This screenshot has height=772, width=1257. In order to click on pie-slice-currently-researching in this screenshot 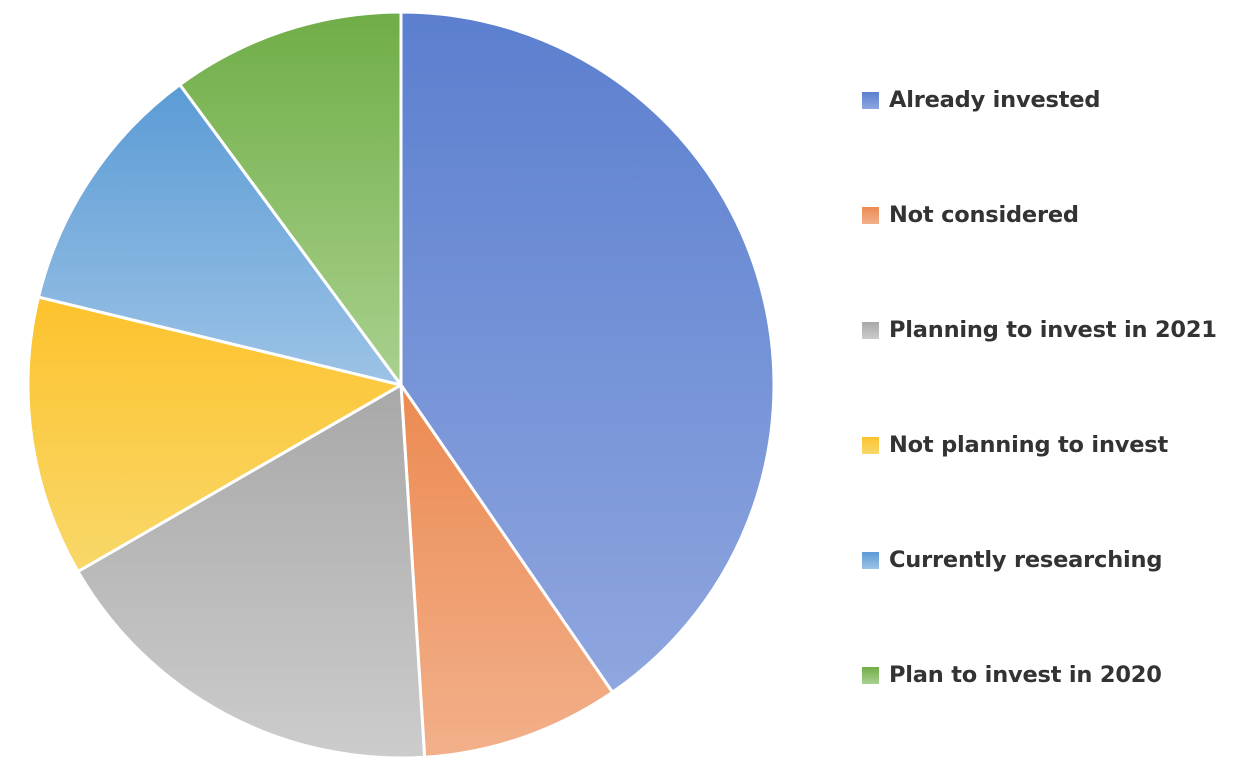, I will do `click(220, 235)`.